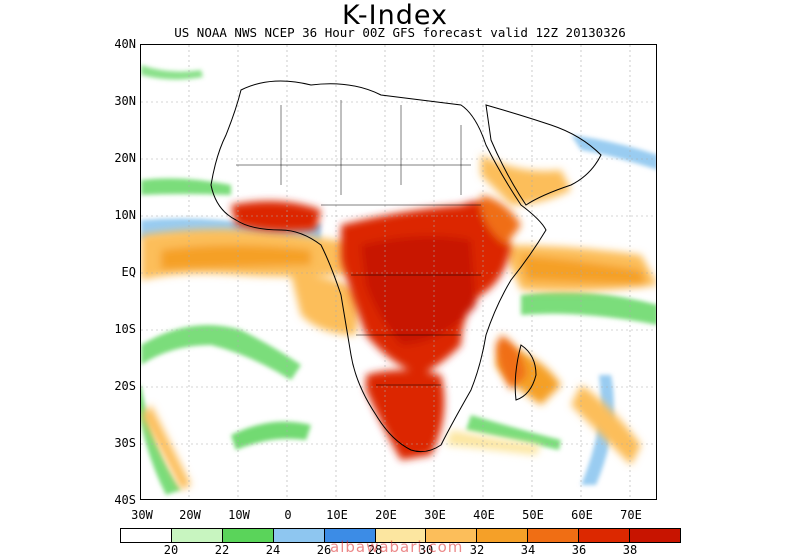 The height and width of the screenshot is (560, 790). I want to click on lon-label: 20E, so click(386, 515).